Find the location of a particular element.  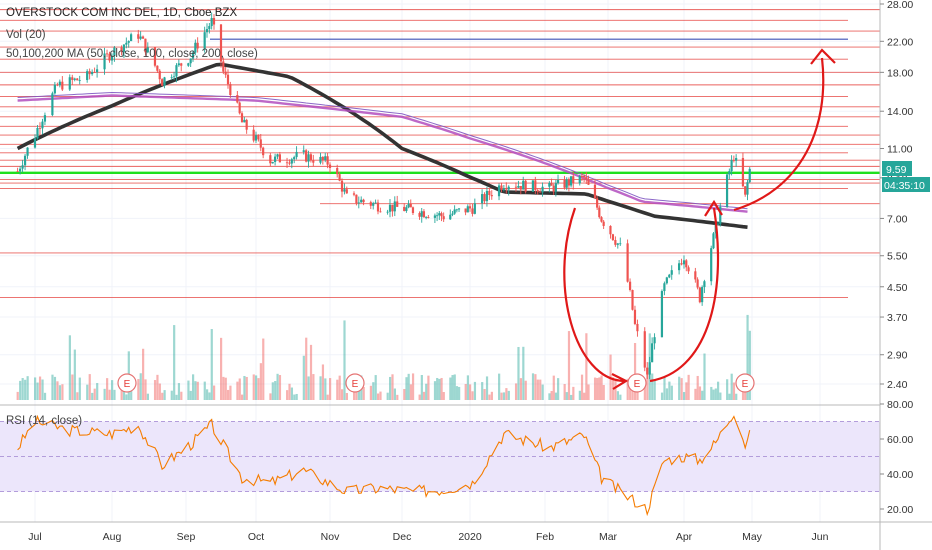

price-tick-label: 5.50 is located at coordinates (897, 257).